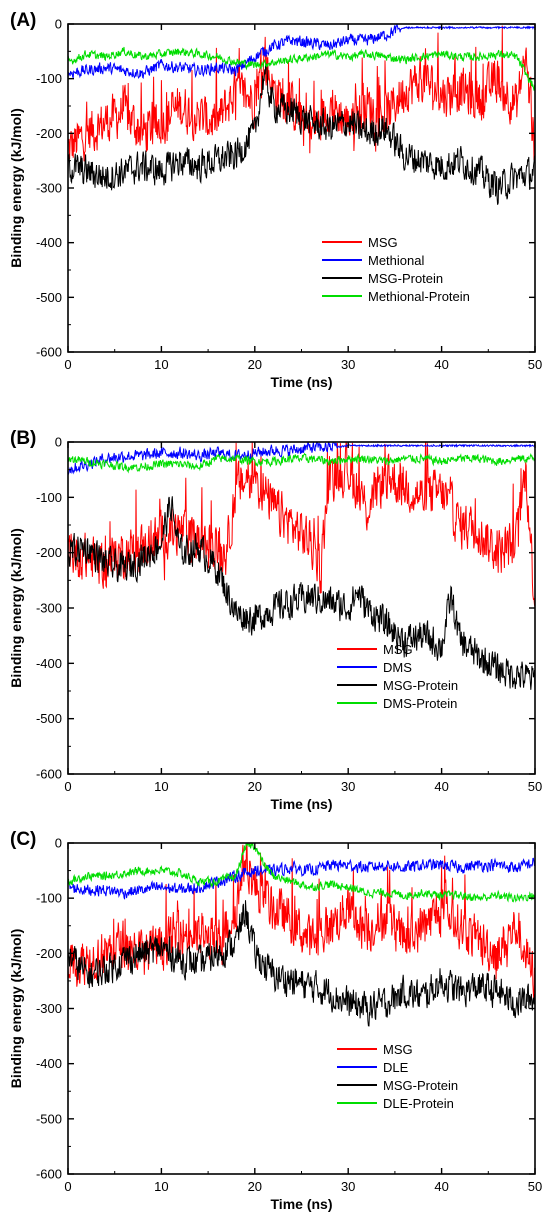 The width and height of the screenshot is (550, 1222). I want to click on panel-label: (A), so click(23, 20).